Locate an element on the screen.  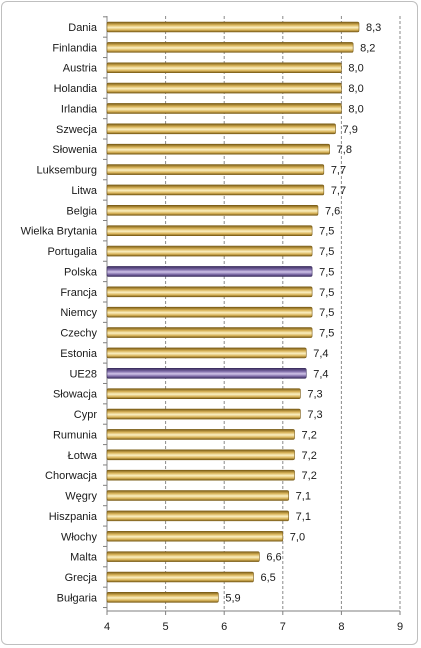
category-label: Francja is located at coordinates (79, 293).